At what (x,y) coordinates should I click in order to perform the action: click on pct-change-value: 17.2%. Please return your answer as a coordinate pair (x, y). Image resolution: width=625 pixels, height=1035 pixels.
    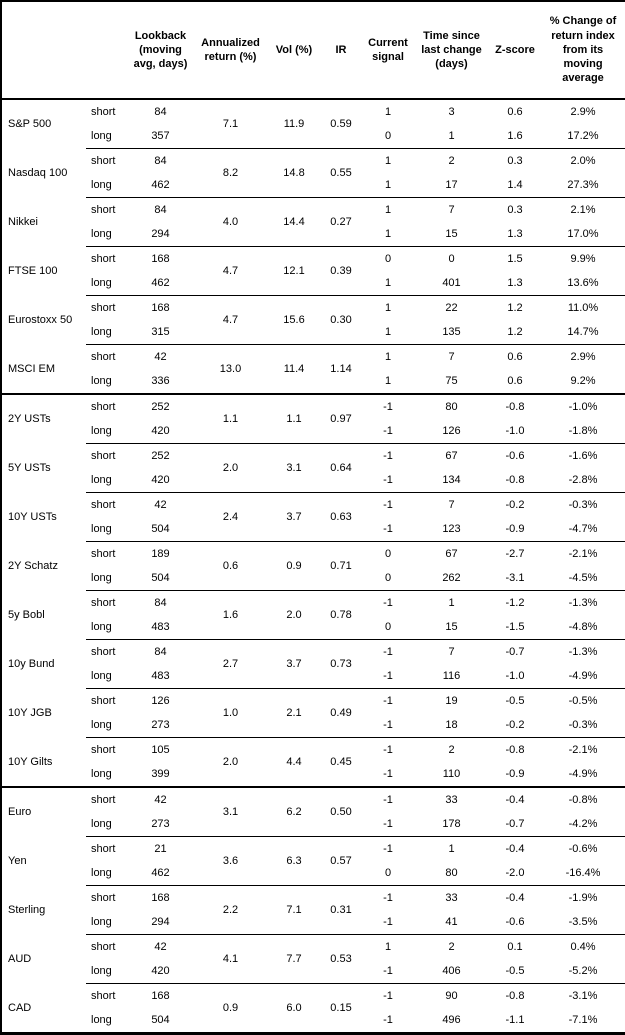
    Looking at the image, I should click on (583, 135).